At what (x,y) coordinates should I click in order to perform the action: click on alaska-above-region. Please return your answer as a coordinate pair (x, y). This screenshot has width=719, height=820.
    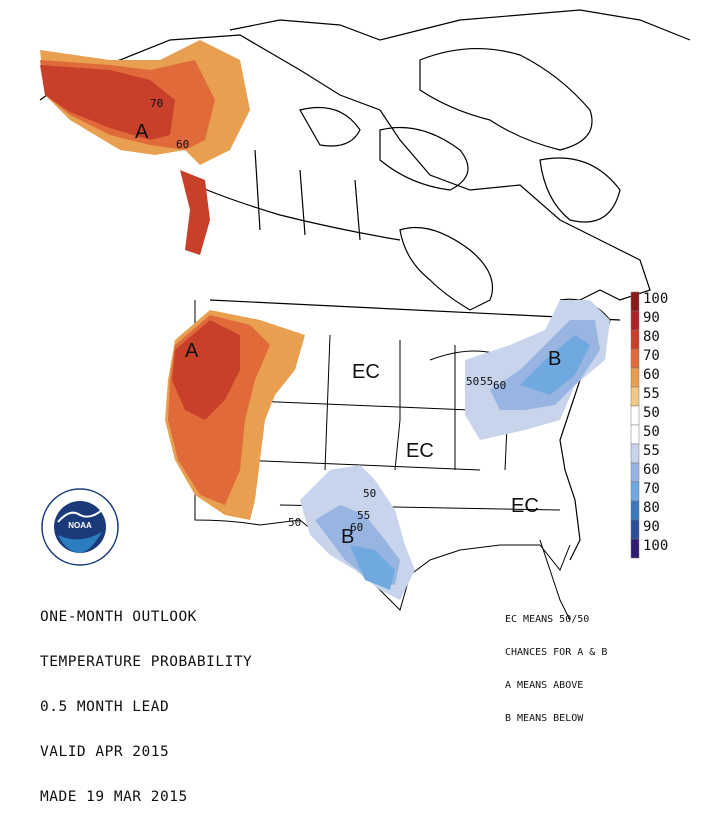
    Looking at the image, I should click on (145, 147).